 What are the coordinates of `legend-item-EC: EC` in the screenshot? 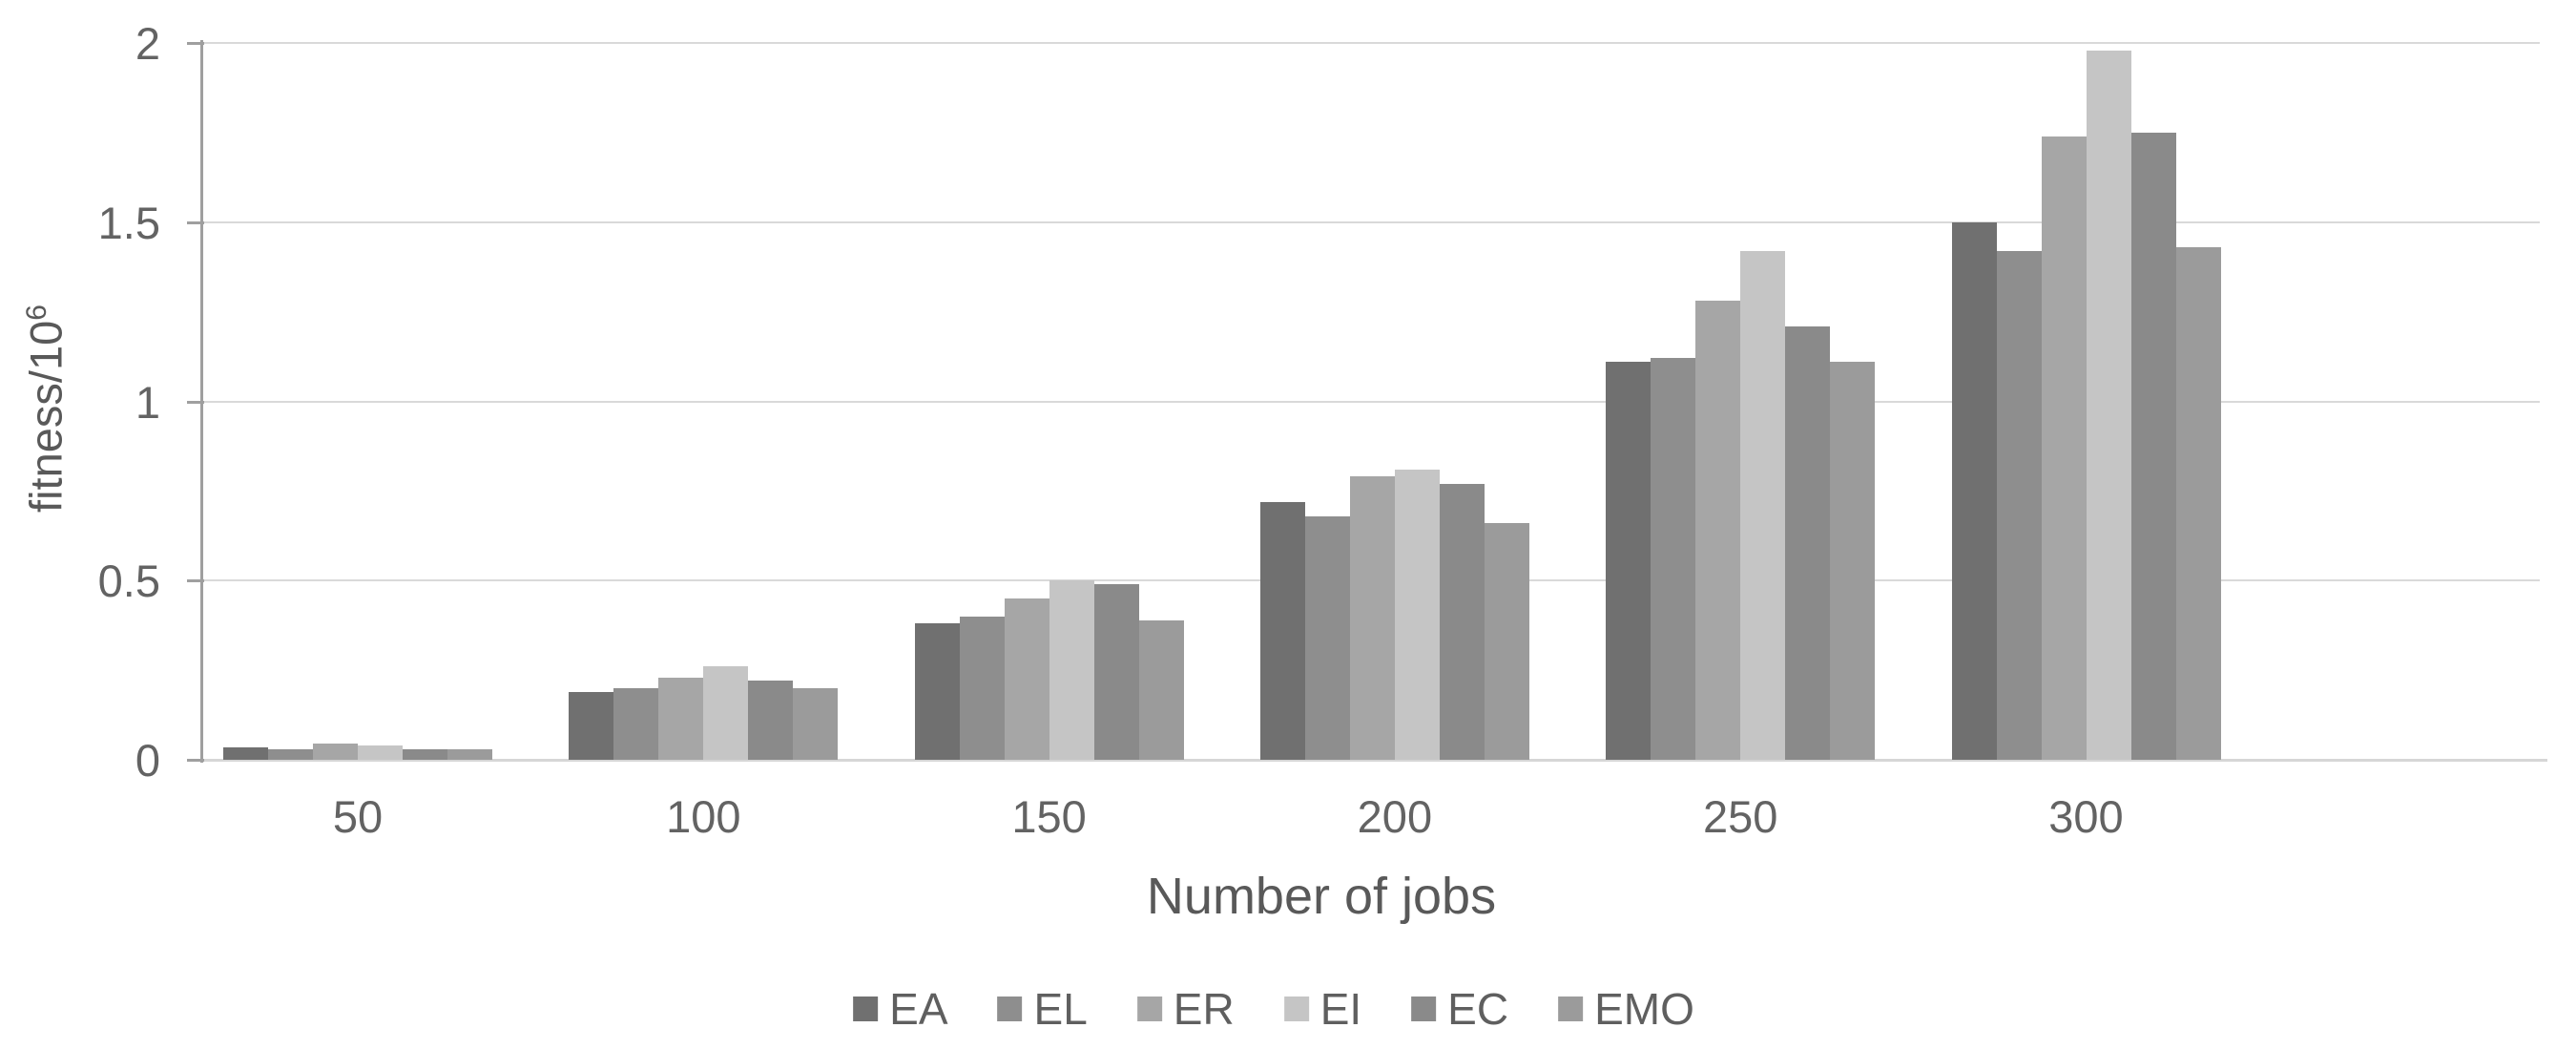 It's located at (1459, 1009).